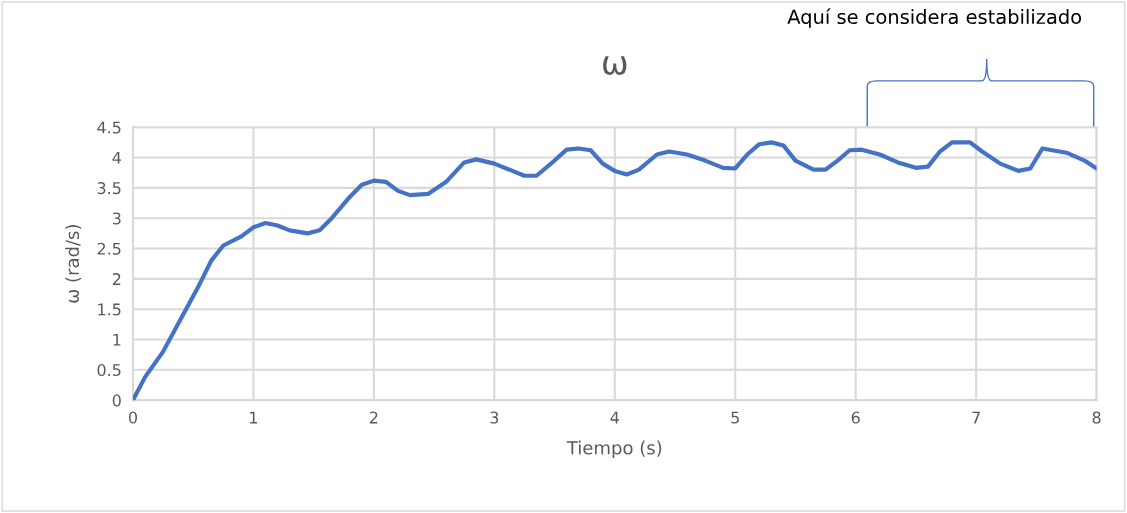 Image resolution: width=1127 pixels, height=513 pixels. Describe the element at coordinates (109, 127) in the screenshot. I see `y-tick-label: 4.5` at that location.